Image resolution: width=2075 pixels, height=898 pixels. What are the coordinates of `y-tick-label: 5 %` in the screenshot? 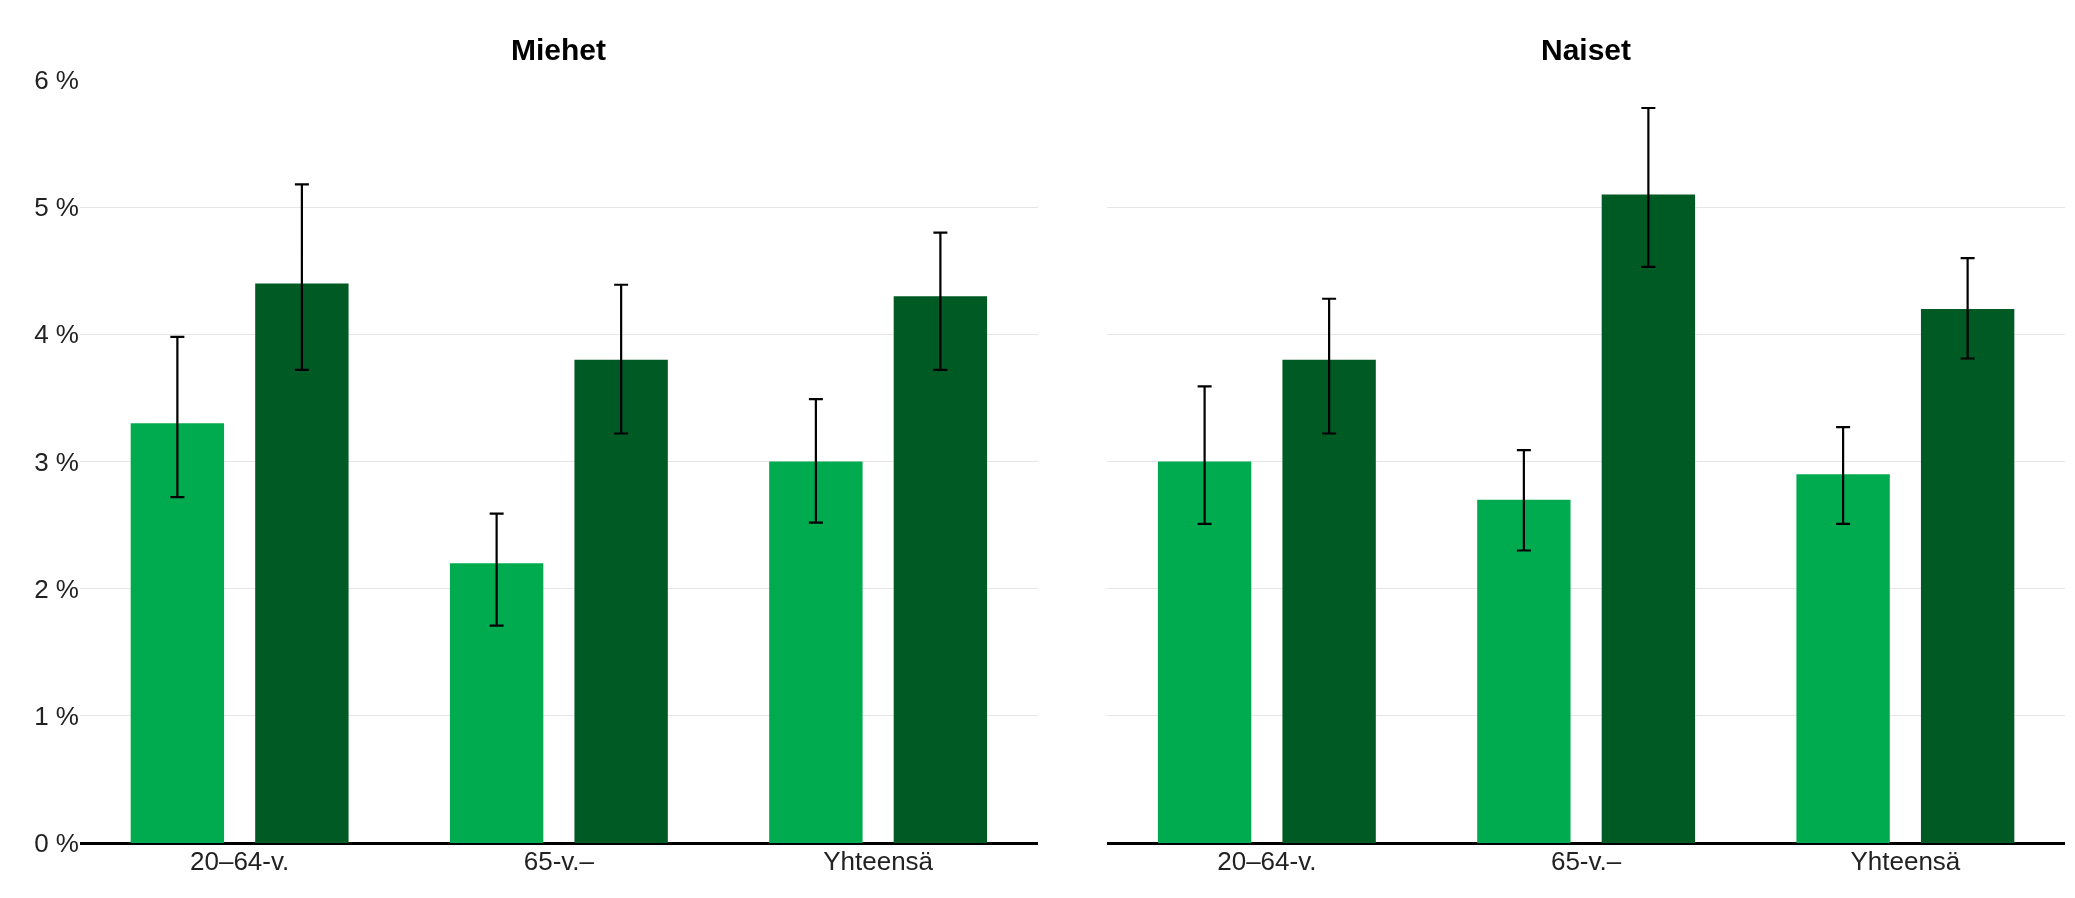 It's located at (56, 207).